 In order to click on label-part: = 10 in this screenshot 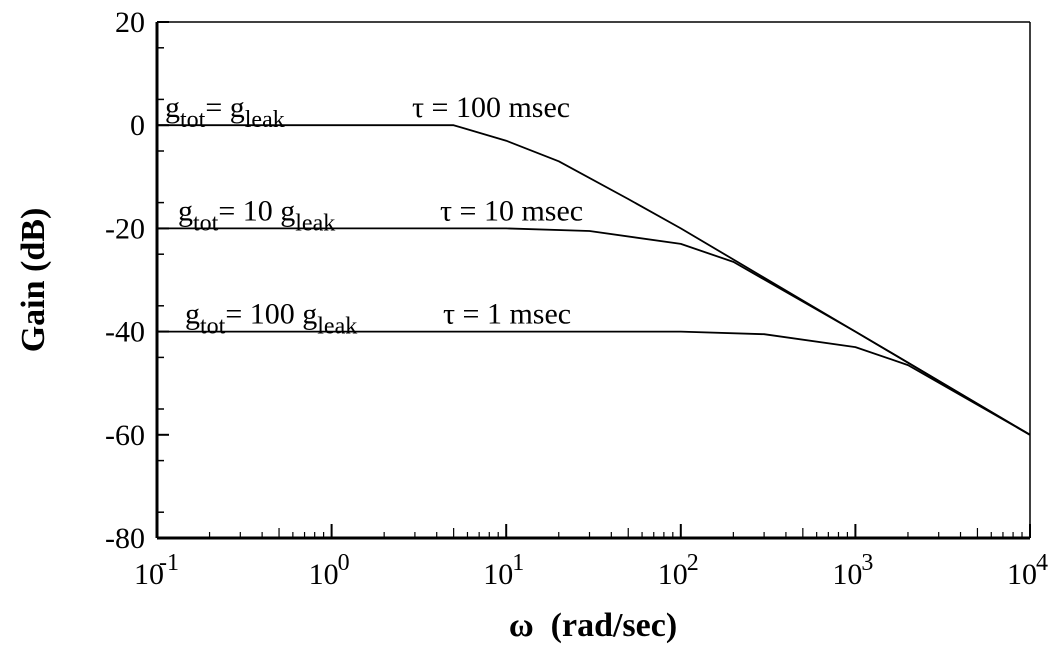, I will do `click(249, 210)`.